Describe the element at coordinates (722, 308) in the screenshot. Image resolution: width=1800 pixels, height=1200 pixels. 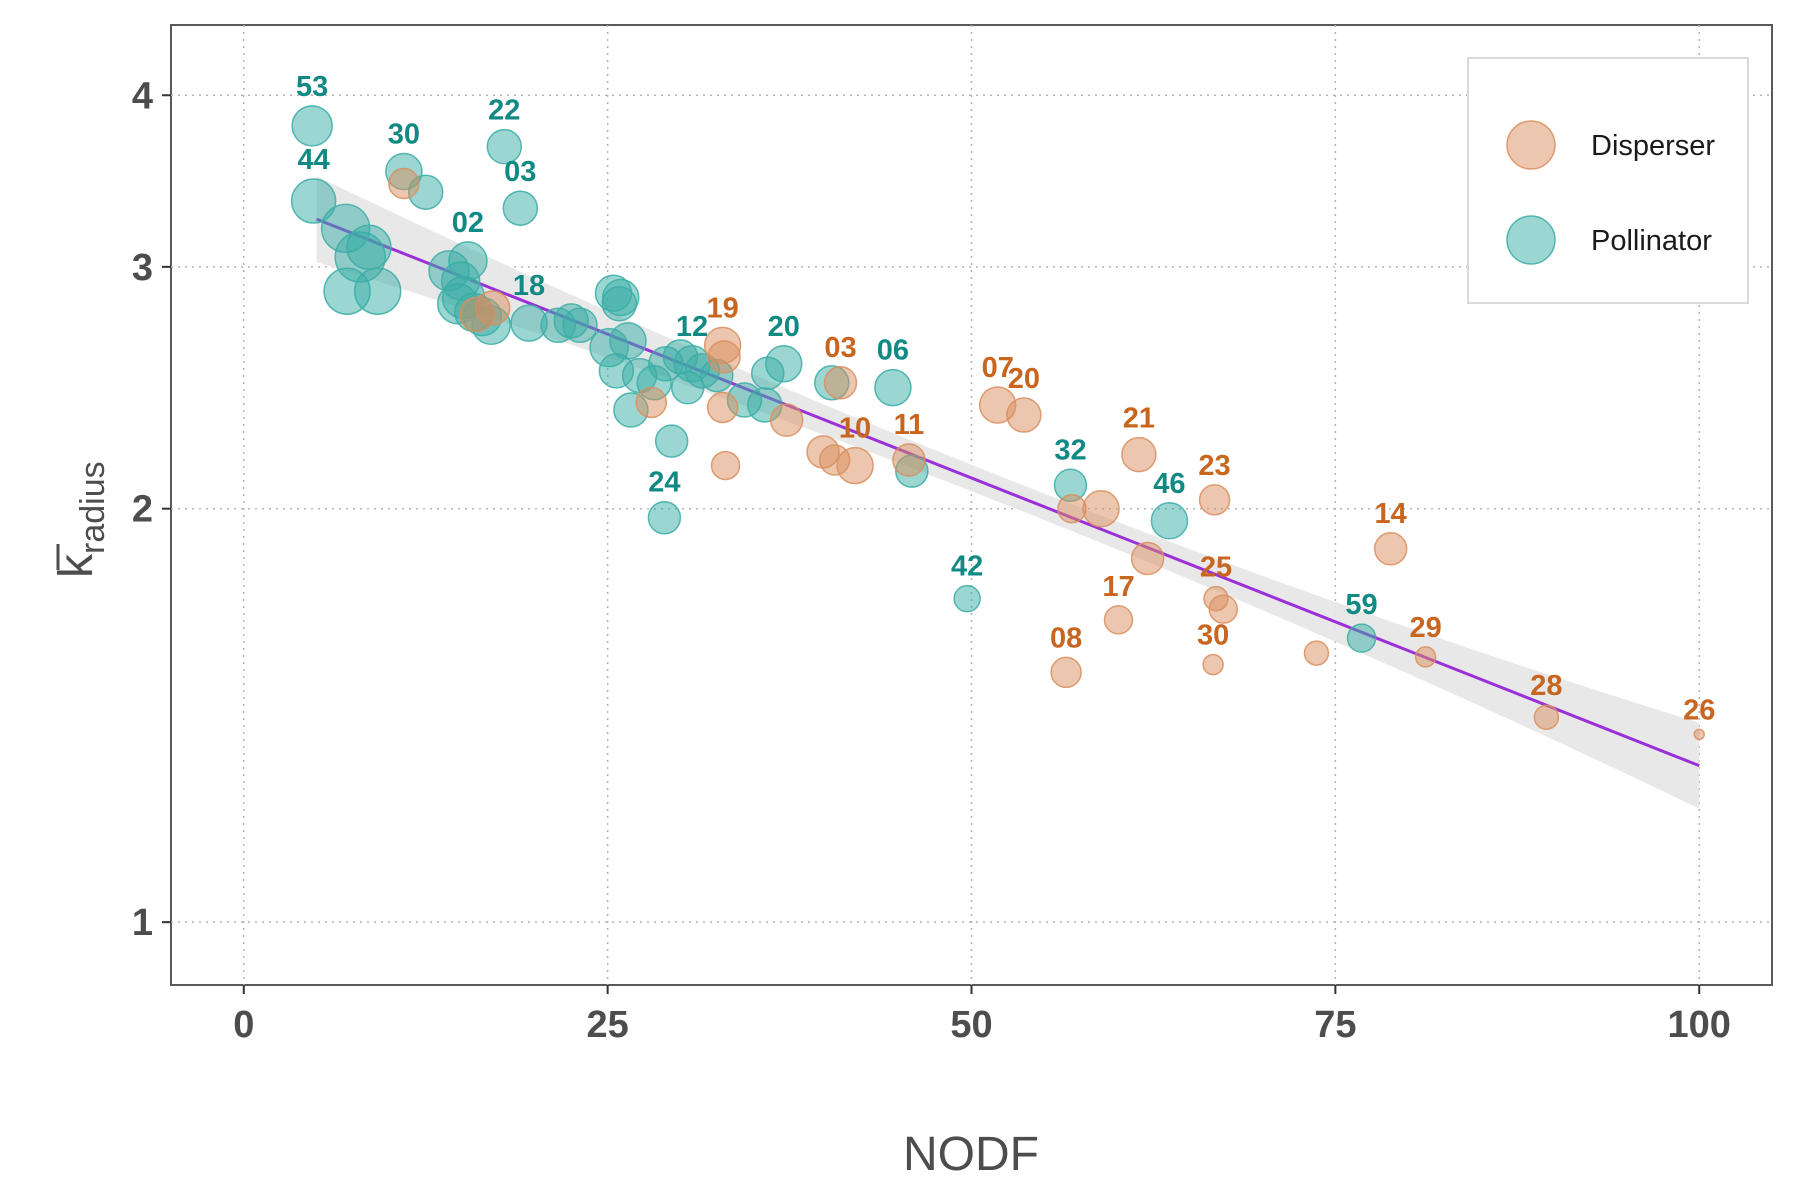
I see `point-label: 19` at that location.